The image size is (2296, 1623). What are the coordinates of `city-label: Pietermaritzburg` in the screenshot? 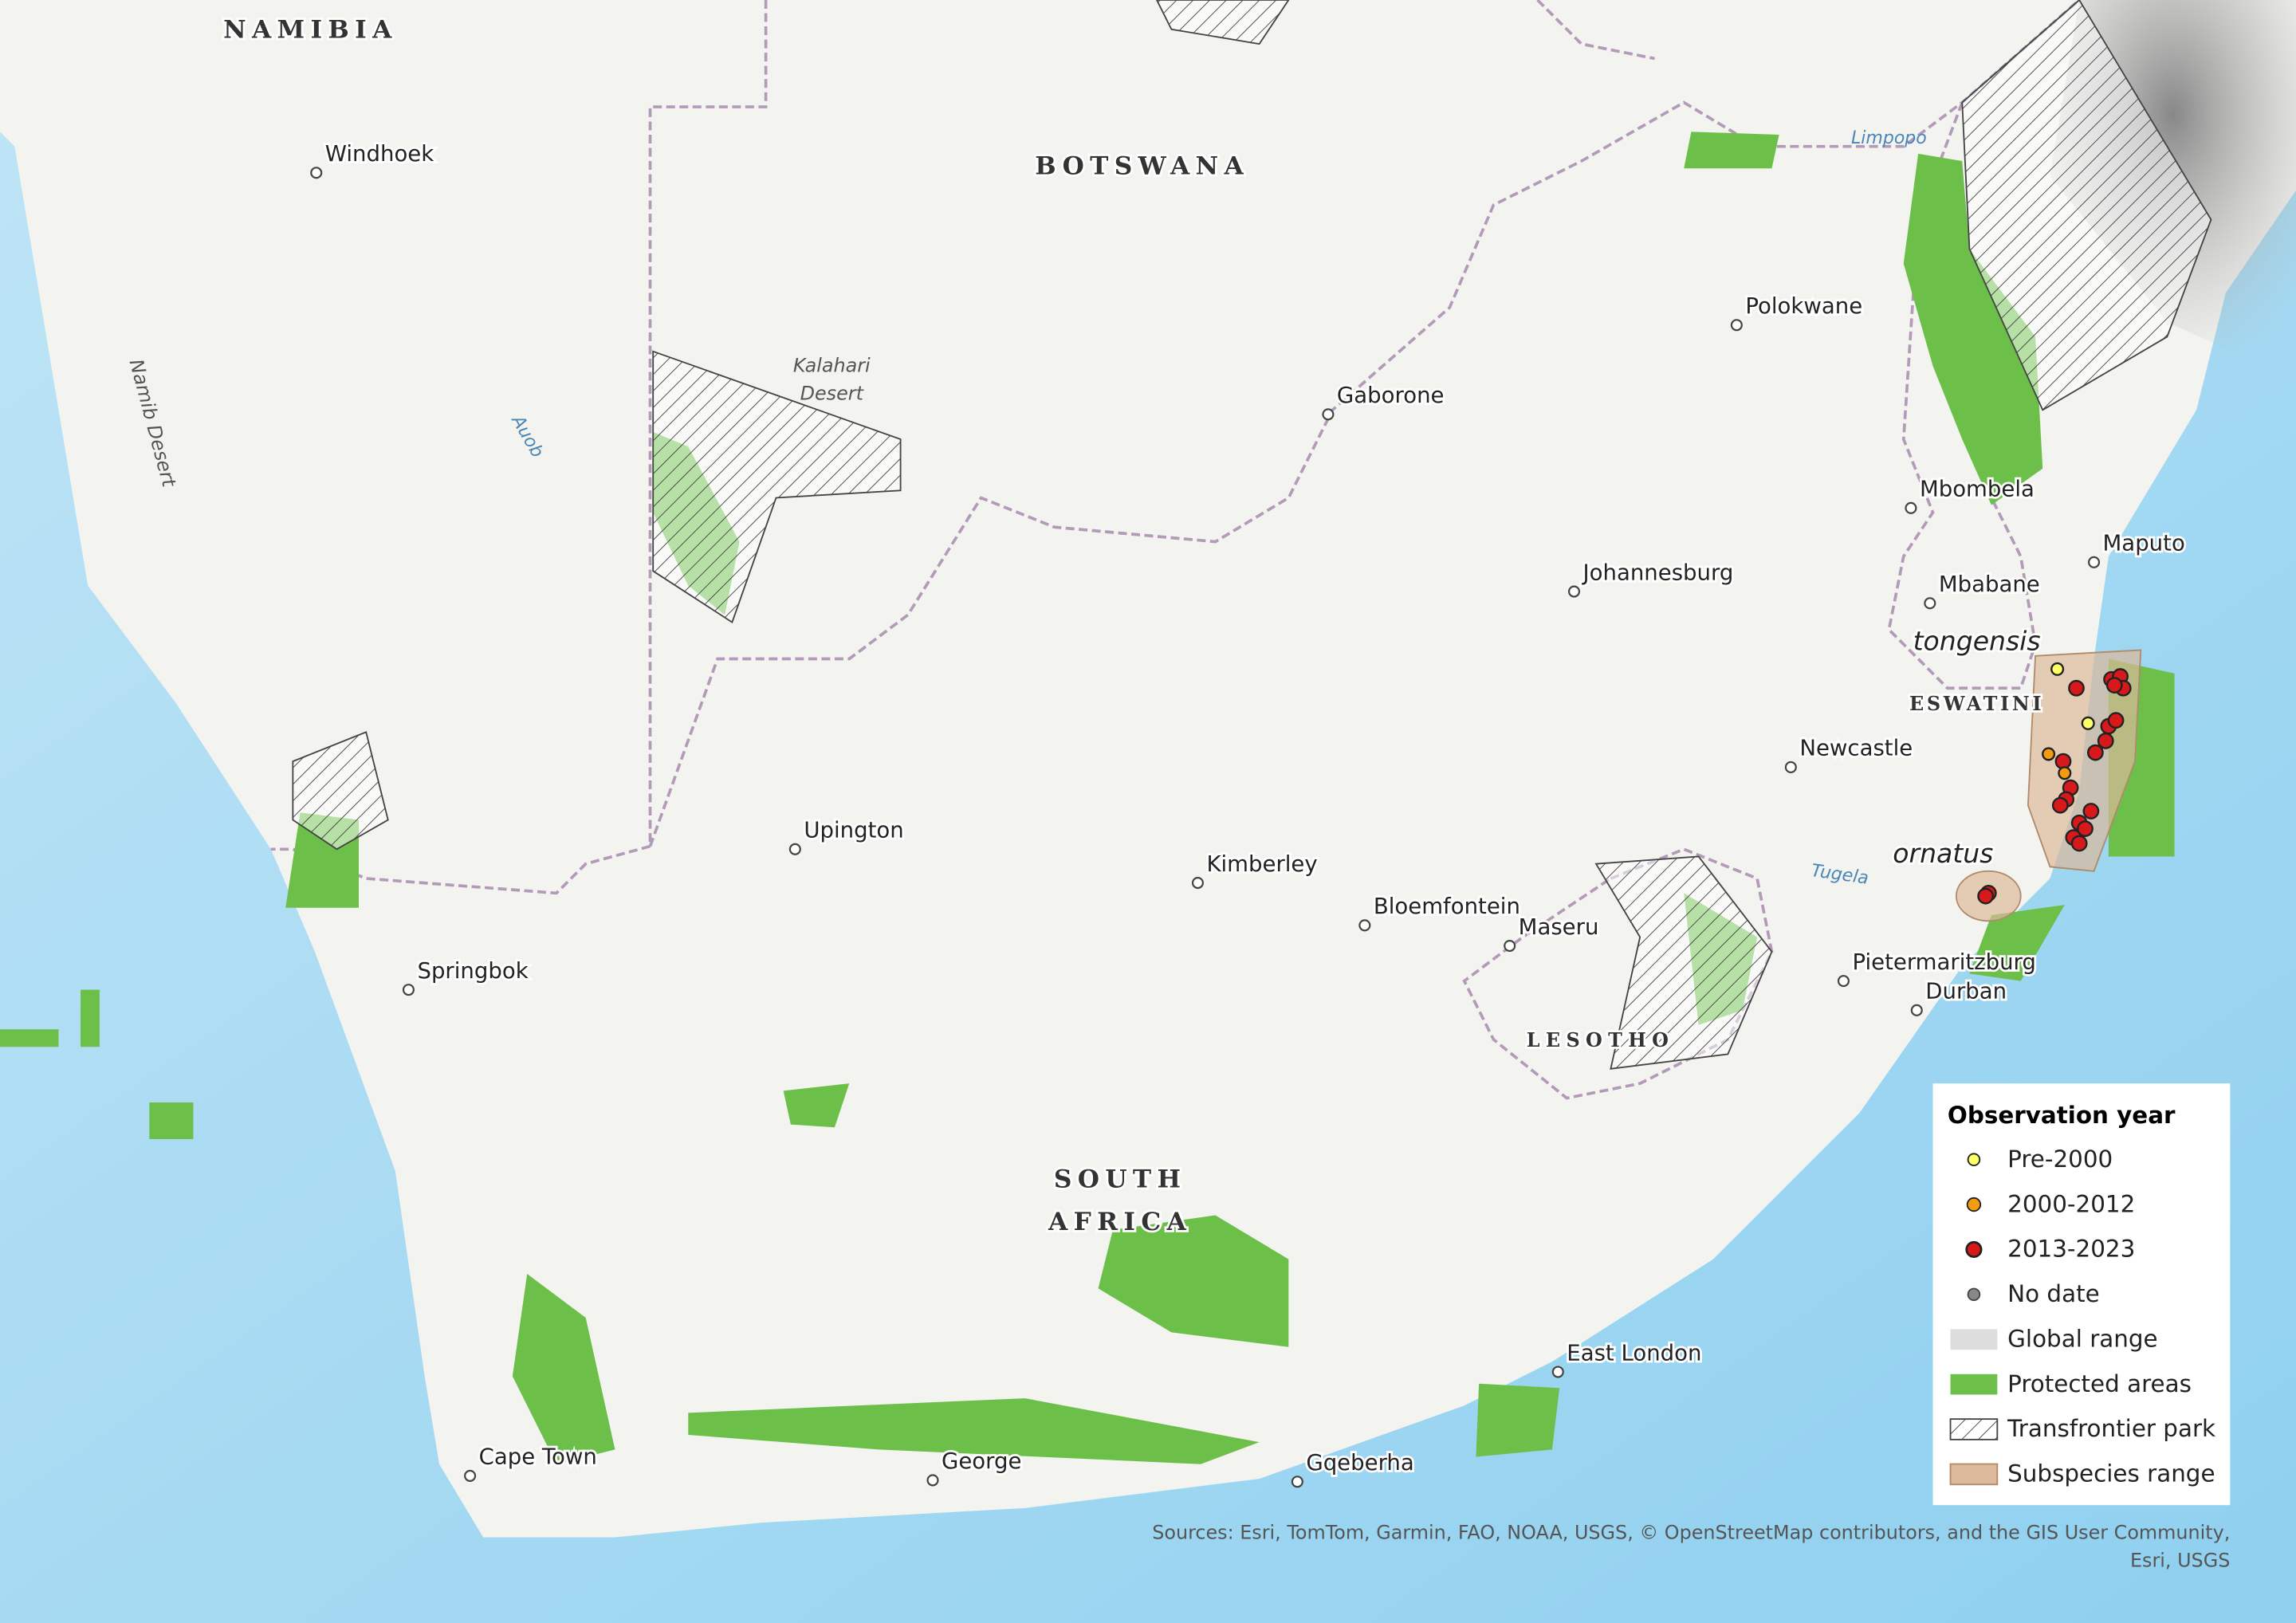 It's located at (1943, 962).